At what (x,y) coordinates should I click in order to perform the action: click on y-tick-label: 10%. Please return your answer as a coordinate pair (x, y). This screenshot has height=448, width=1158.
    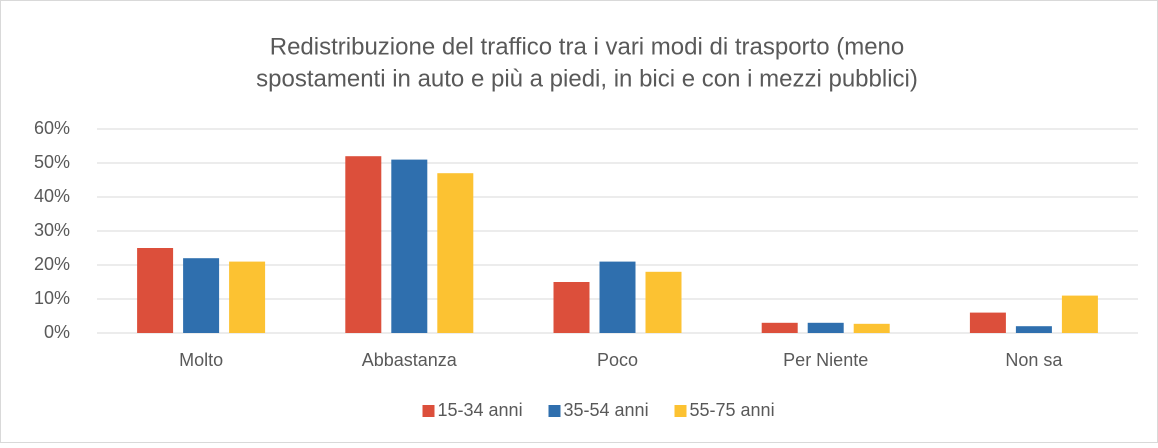
    Looking at the image, I should click on (52, 298).